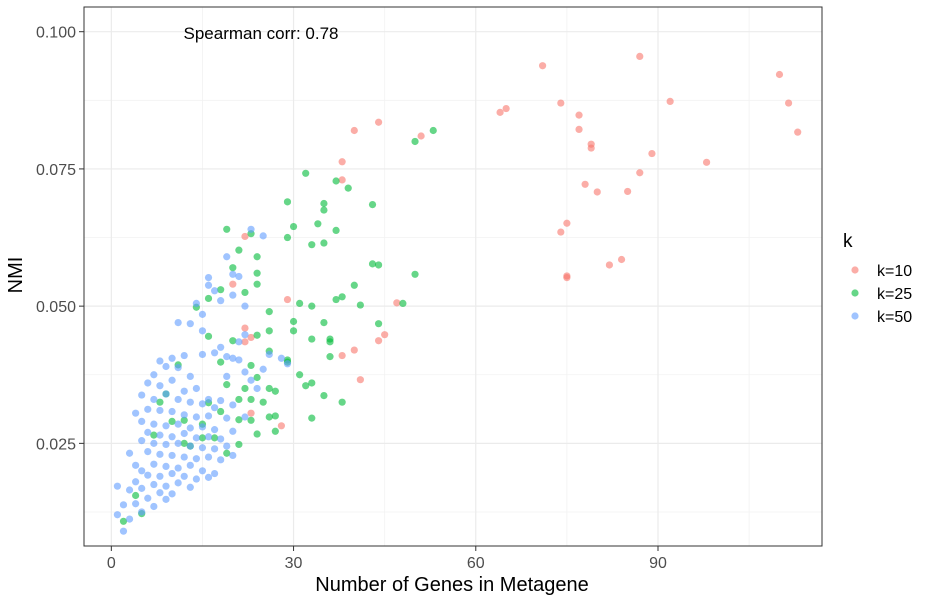 The height and width of the screenshot is (602, 934). What do you see at coordinates (261, 33) in the screenshot?
I see `spearman-annotation: Spearman corr: 0.78` at bounding box center [261, 33].